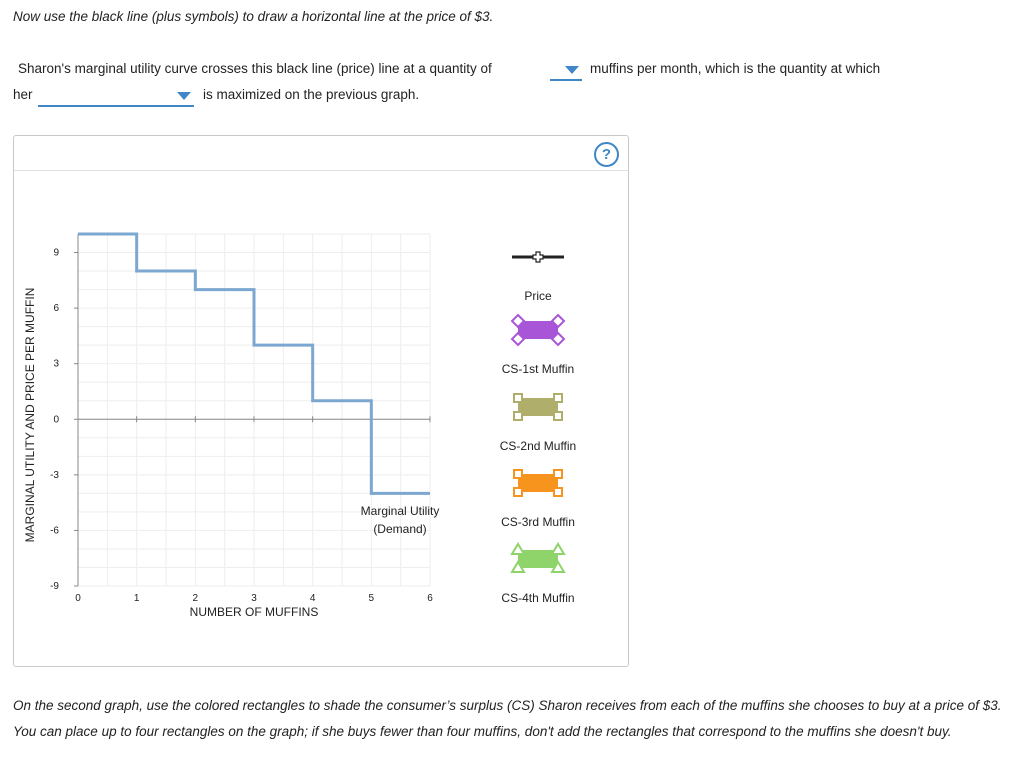 The height and width of the screenshot is (777, 1024). Describe the element at coordinates (313, 598) in the screenshot. I see `x-tick-label: 4` at that location.